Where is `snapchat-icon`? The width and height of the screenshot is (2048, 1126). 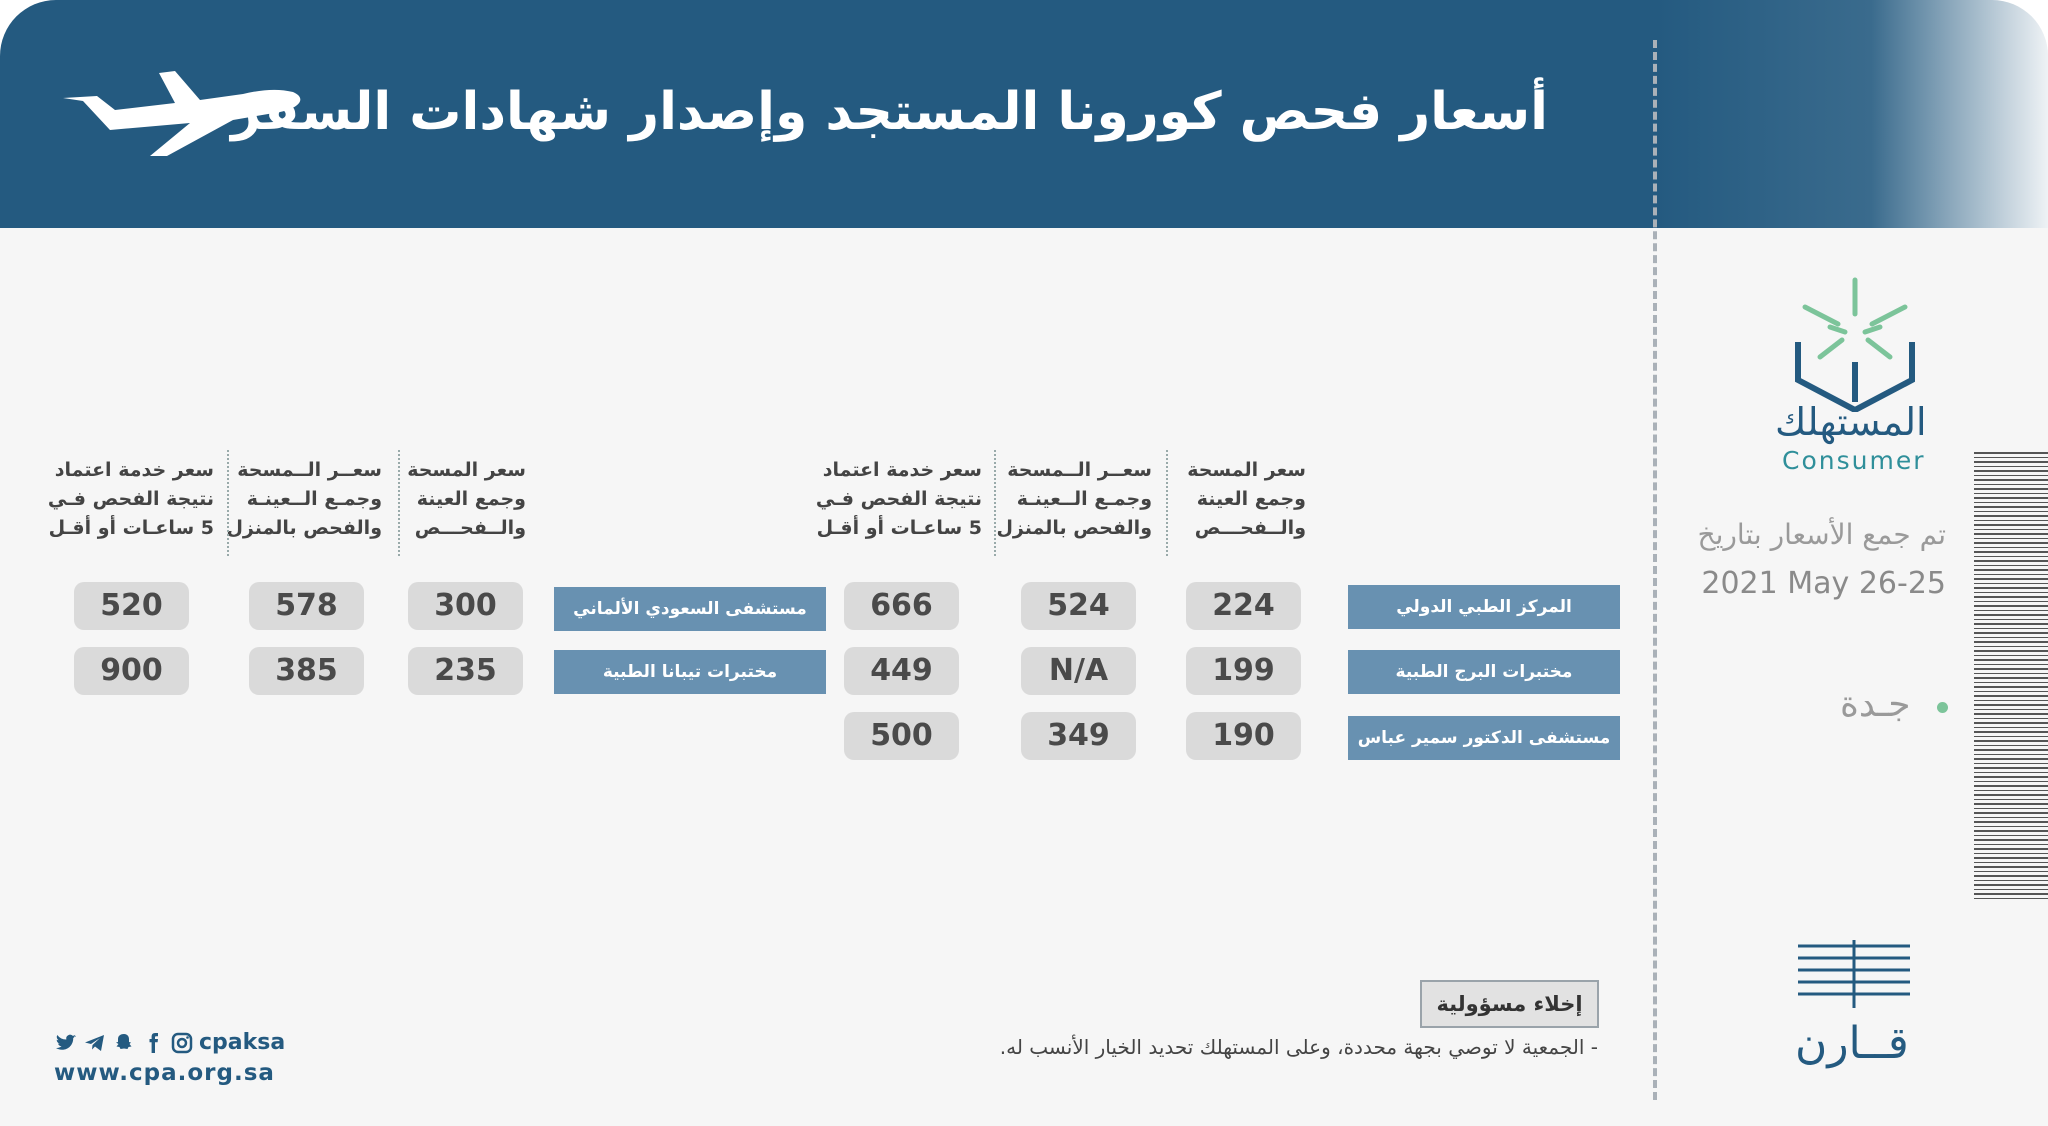 snapchat-icon is located at coordinates (124, 1043).